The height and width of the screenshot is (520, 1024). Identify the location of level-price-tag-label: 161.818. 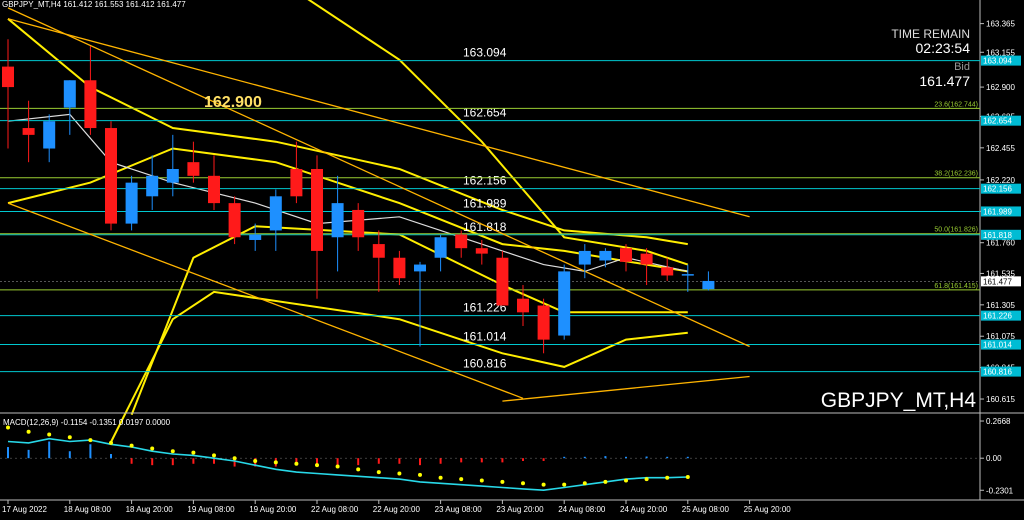
(997, 235).